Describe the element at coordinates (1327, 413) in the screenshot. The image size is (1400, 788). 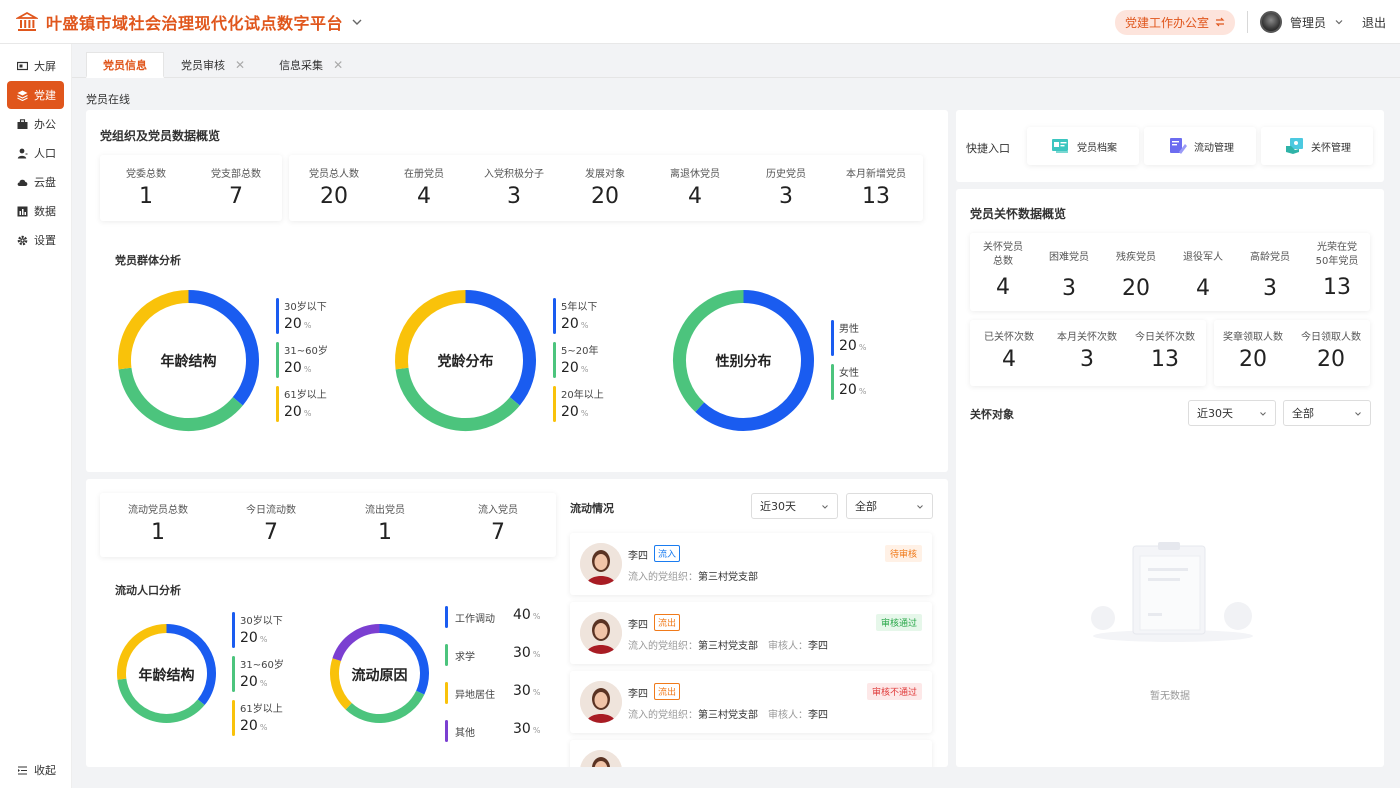
I see `care-type-select: 全部` at that location.